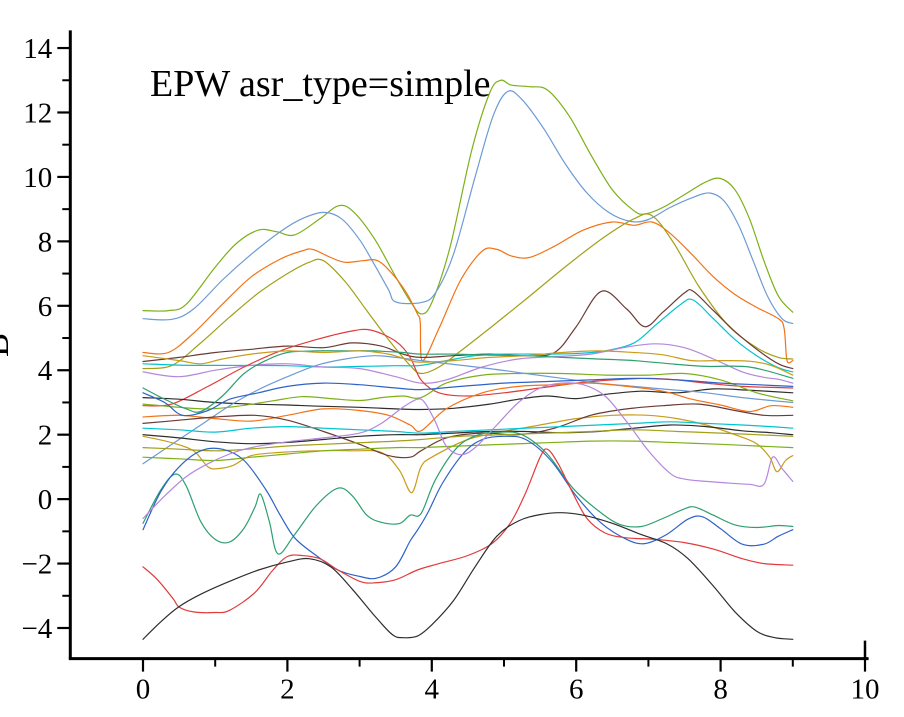 The height and width of the screenshot is (717, 904). I want to click on series-line-steelblue-diag, so click(468, 410).